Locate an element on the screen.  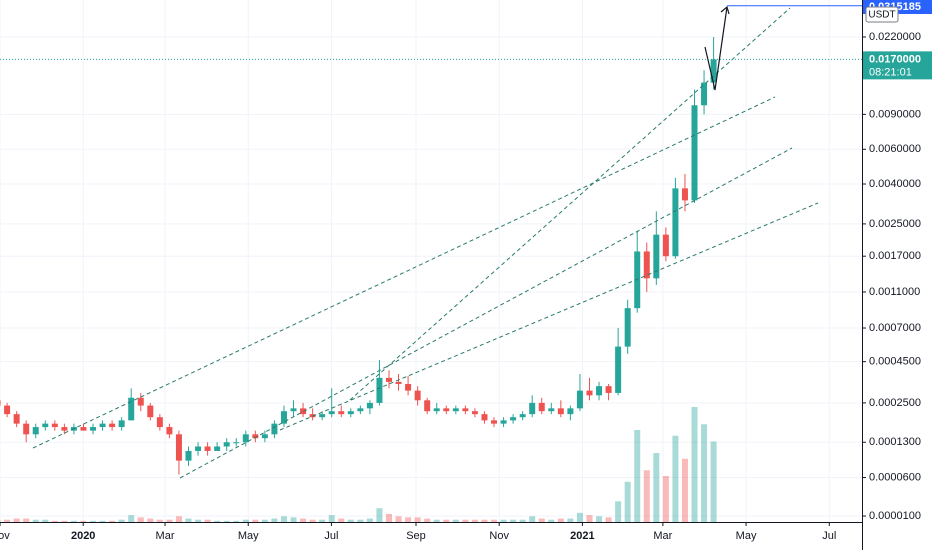
y-tick-label: 0.0000600 is located at coordinates (895, 477).